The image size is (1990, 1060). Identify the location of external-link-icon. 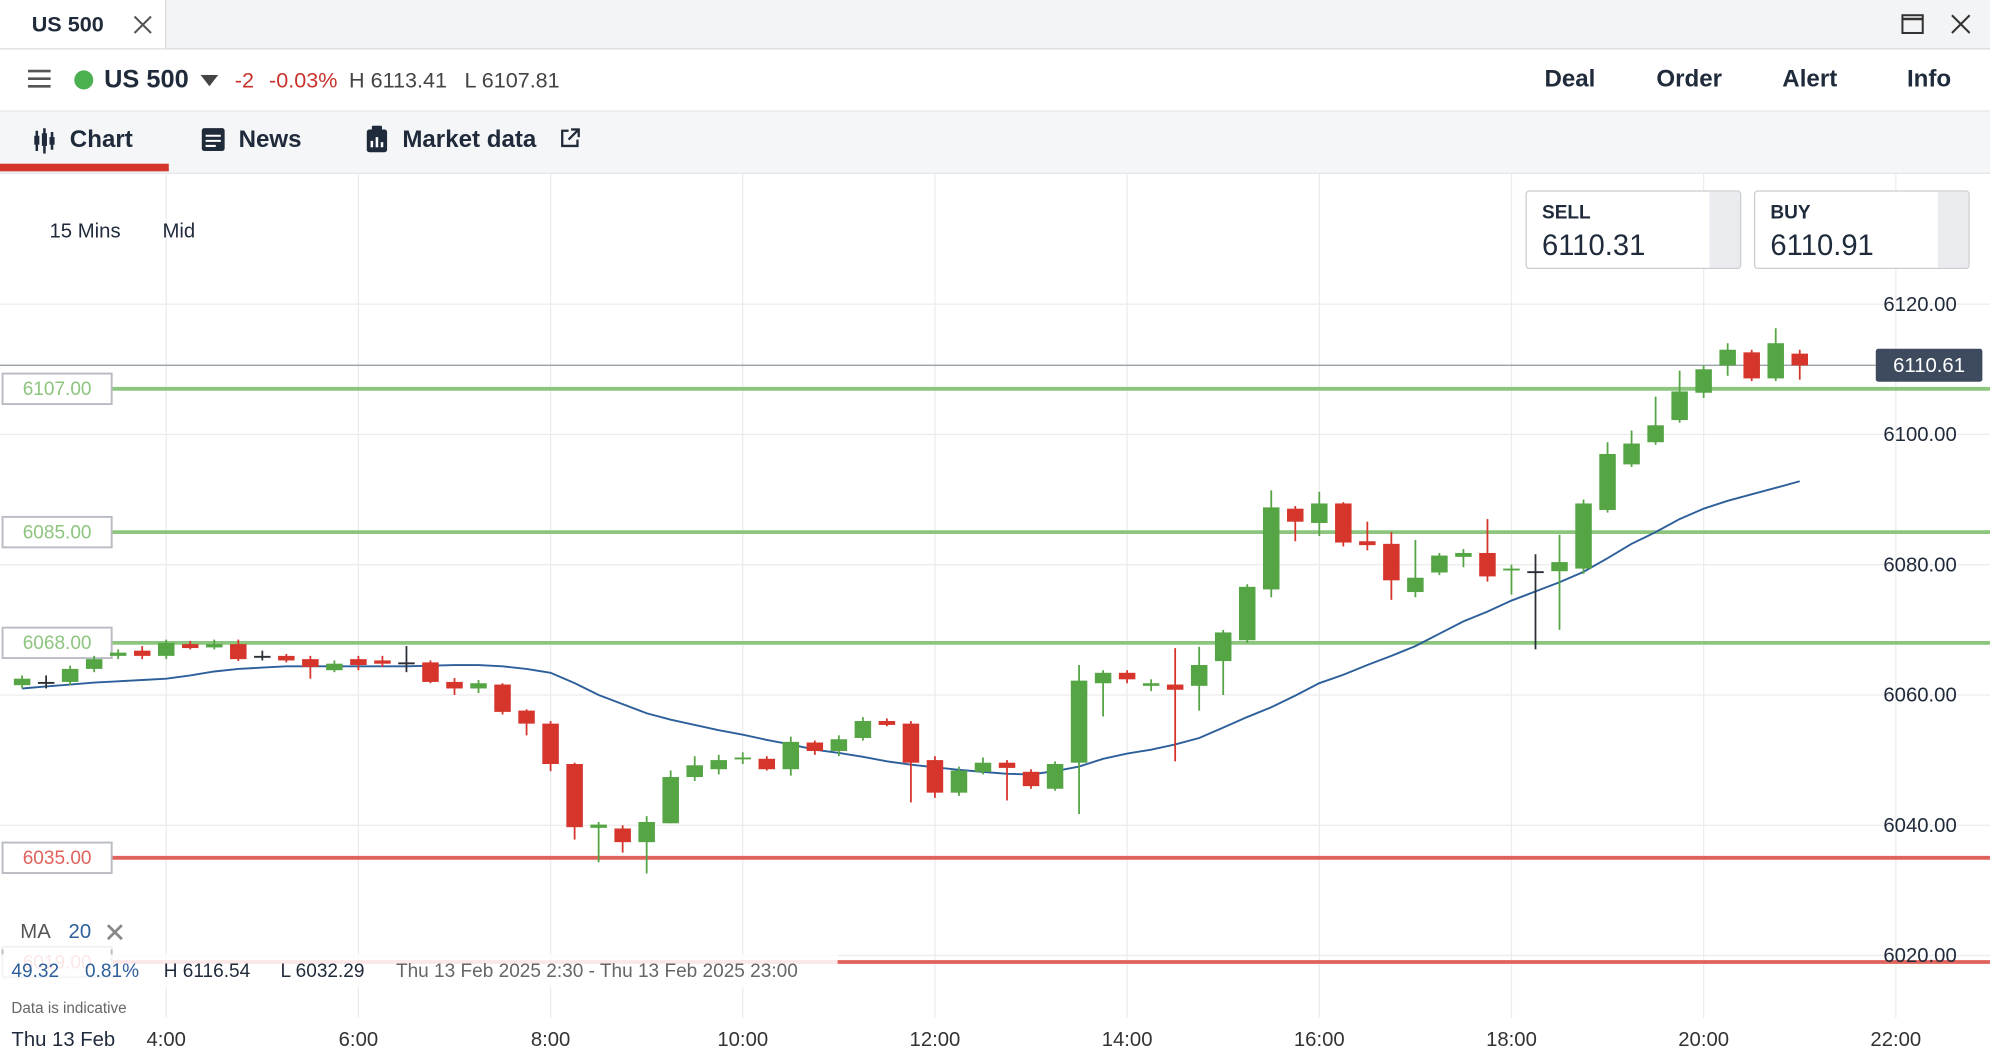
(570, 138).